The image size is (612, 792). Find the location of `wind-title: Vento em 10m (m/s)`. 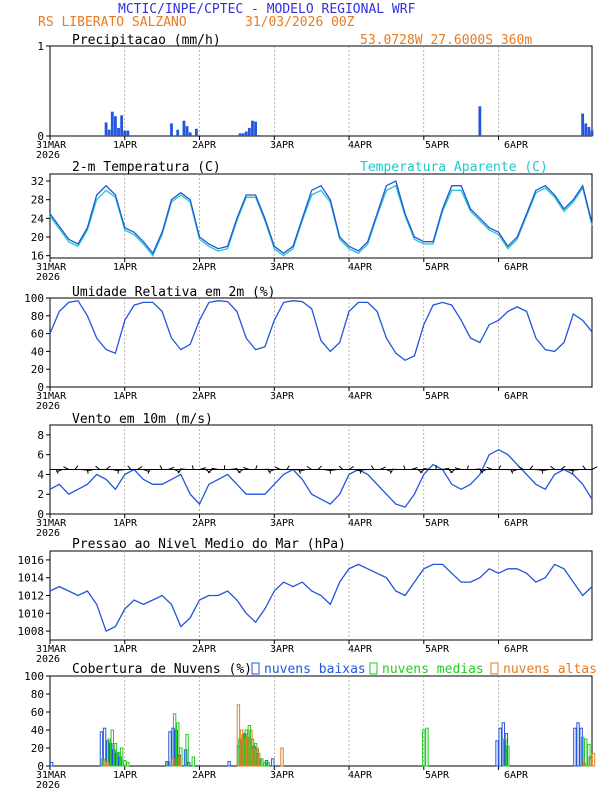

wind-title: Vento em 10m (m/s) is located at coordinates (142, 419).